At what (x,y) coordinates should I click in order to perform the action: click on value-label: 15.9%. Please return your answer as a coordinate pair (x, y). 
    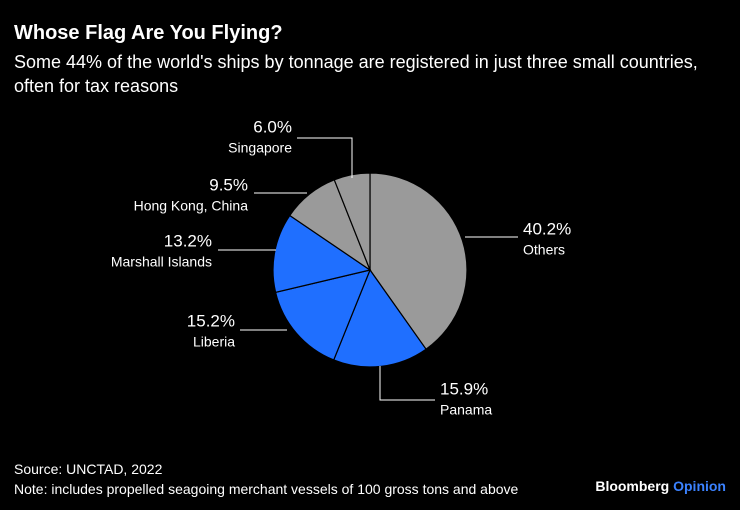
    Looking at the image, I should click on (464, 388).